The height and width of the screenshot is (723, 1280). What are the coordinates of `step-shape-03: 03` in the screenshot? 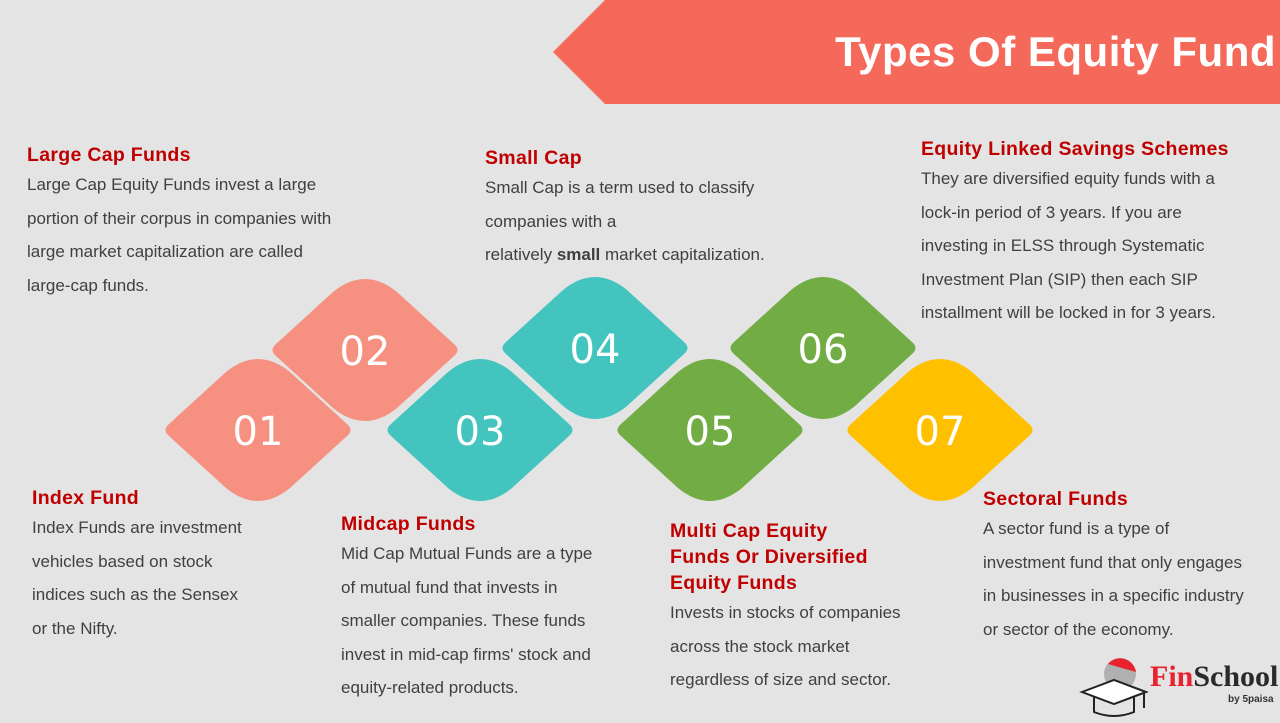 It's located at (480, 430).